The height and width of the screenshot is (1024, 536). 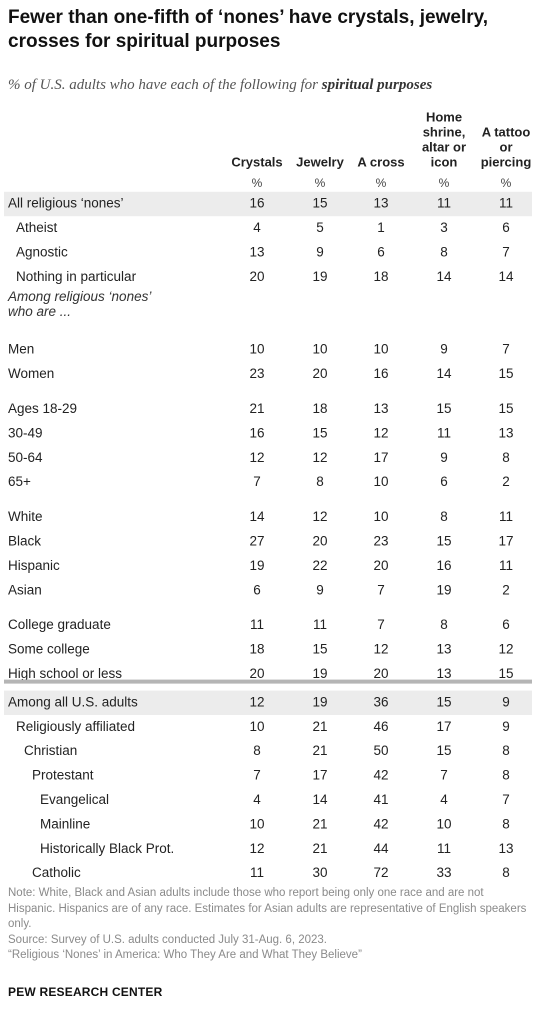 I want to click on column-header: Home, so click(x=444, y=116).